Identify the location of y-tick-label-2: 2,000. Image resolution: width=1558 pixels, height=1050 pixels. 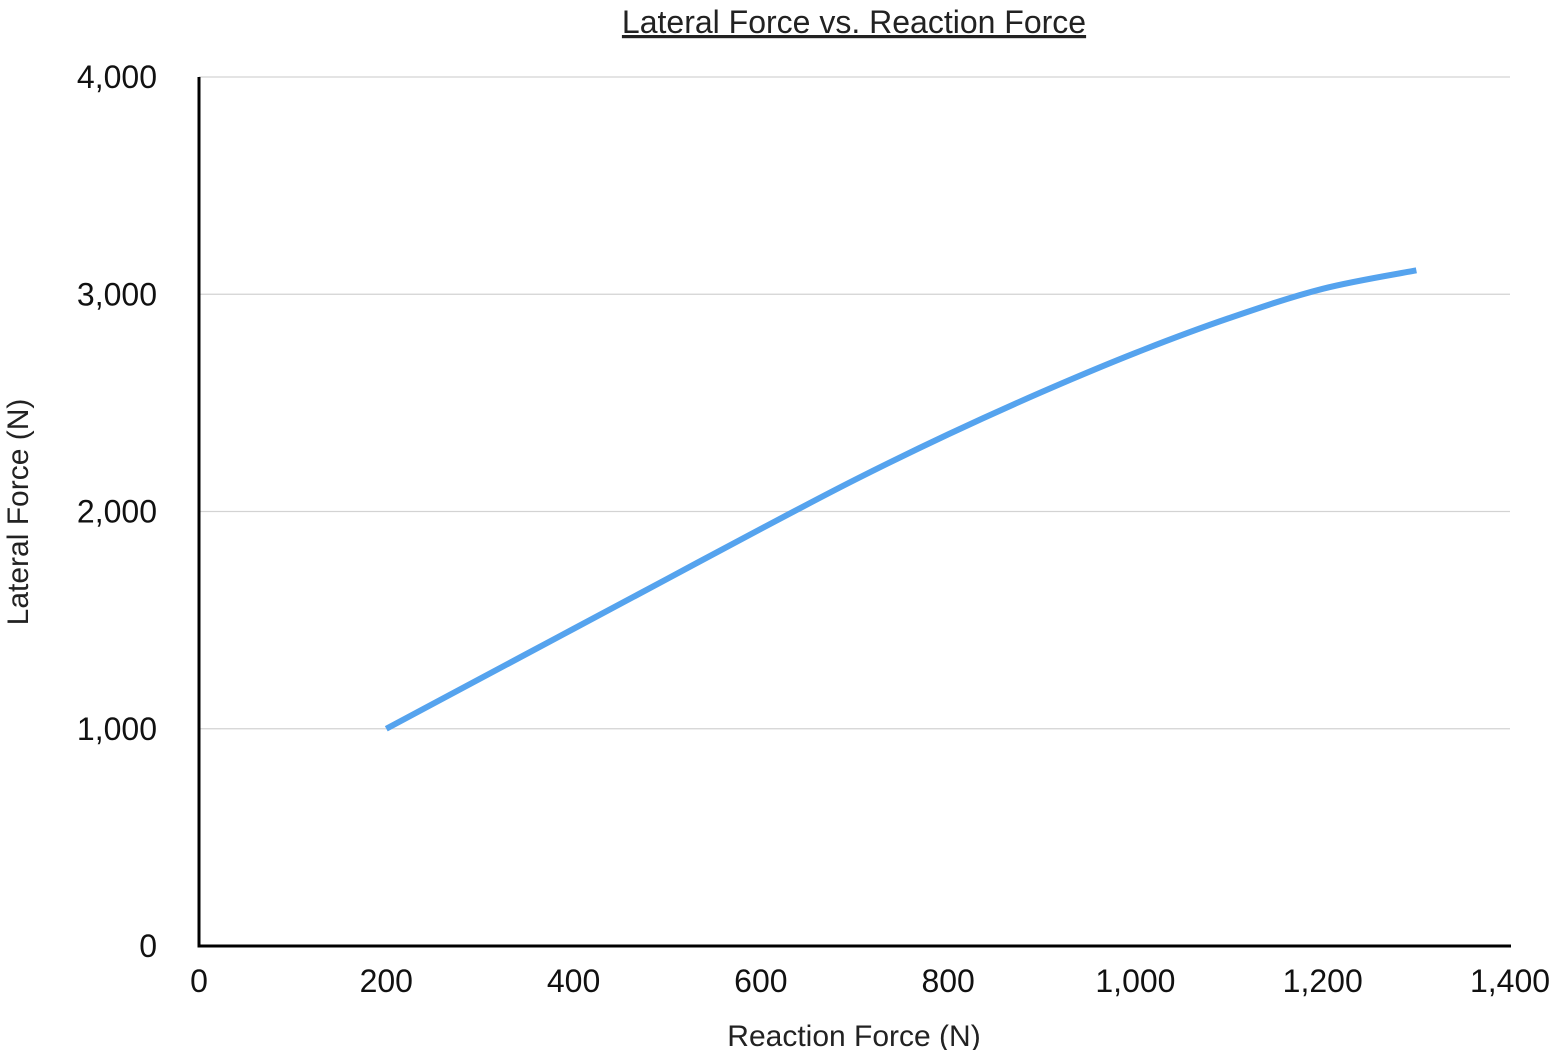
(117, 512).